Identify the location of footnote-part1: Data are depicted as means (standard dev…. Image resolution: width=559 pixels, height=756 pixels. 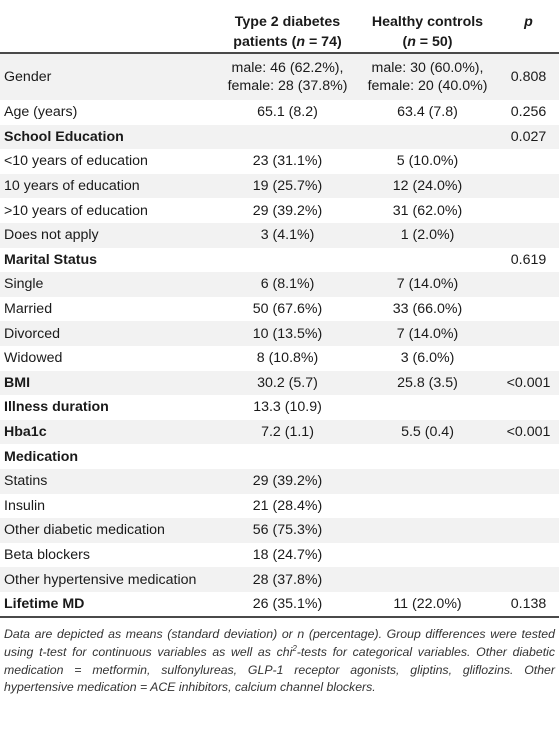
(279, 643).